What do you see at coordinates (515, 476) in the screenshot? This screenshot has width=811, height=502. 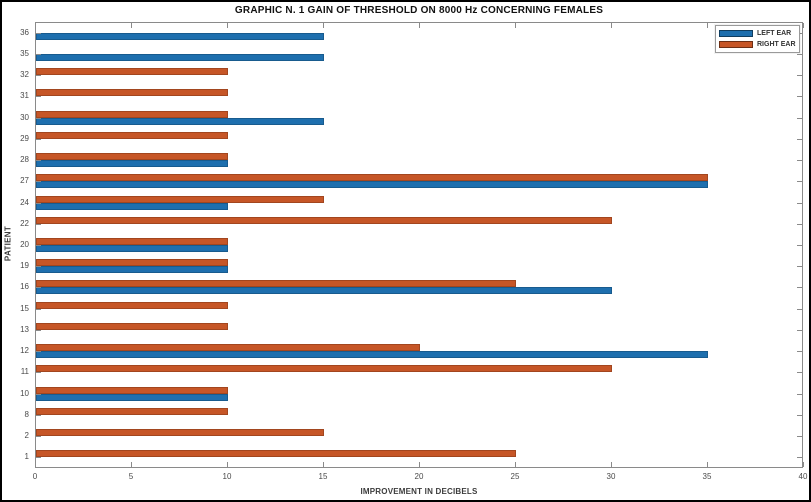 I see `xtick-label-25: 25` at bounding box center [515, 476].